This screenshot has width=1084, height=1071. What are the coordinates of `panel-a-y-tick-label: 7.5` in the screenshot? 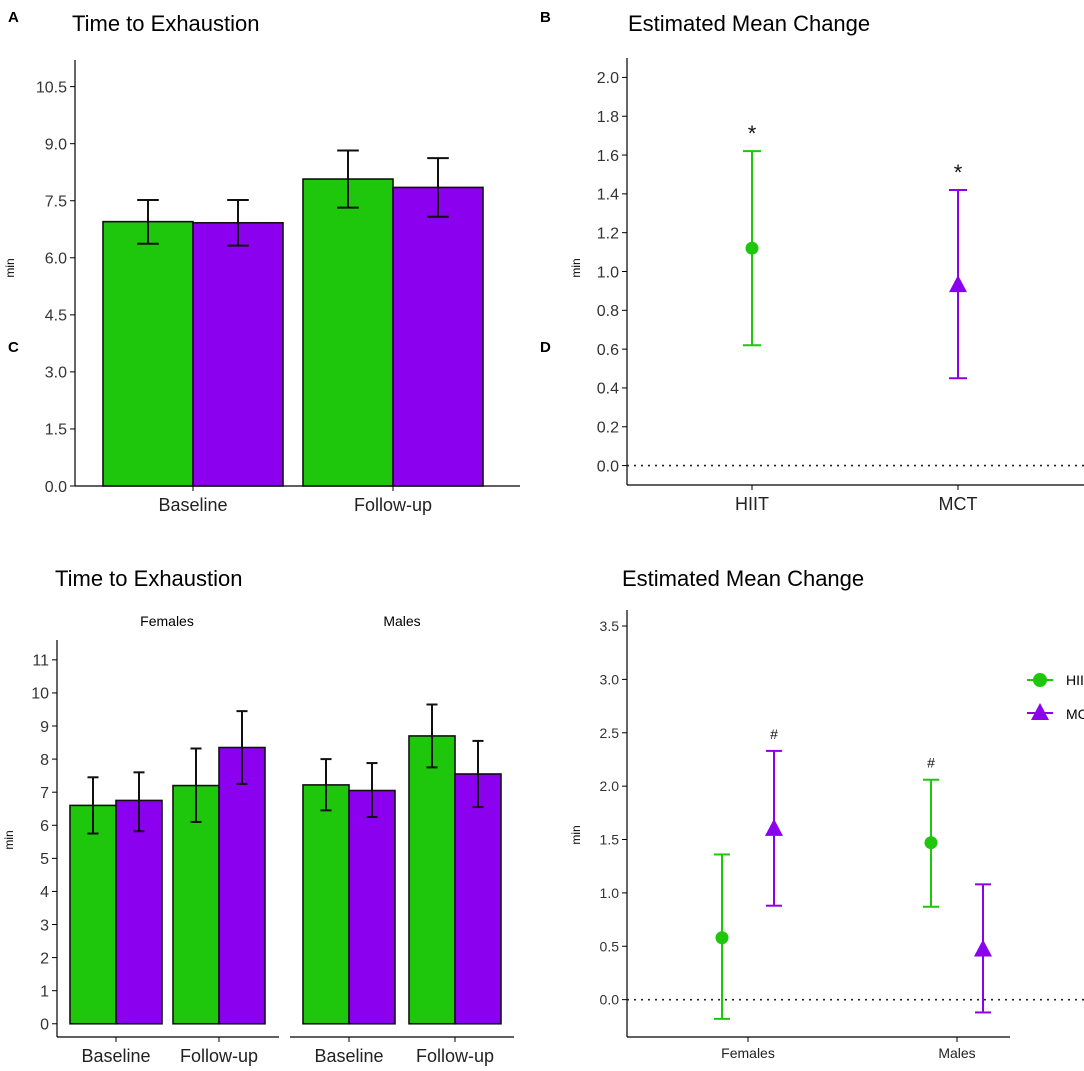 It's located at (56, 201).